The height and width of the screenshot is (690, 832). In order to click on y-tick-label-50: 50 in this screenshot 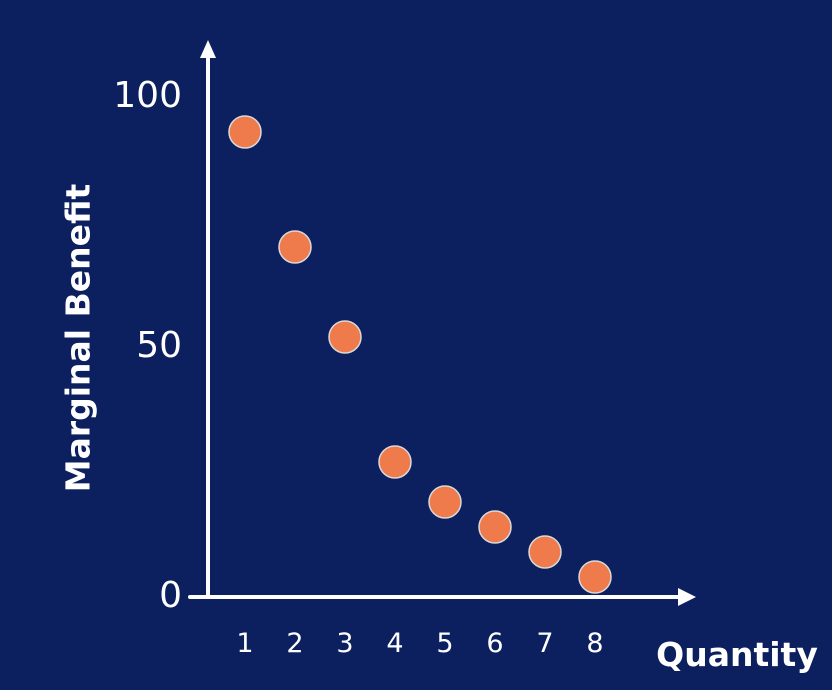, I will do `click(159, 345)`.